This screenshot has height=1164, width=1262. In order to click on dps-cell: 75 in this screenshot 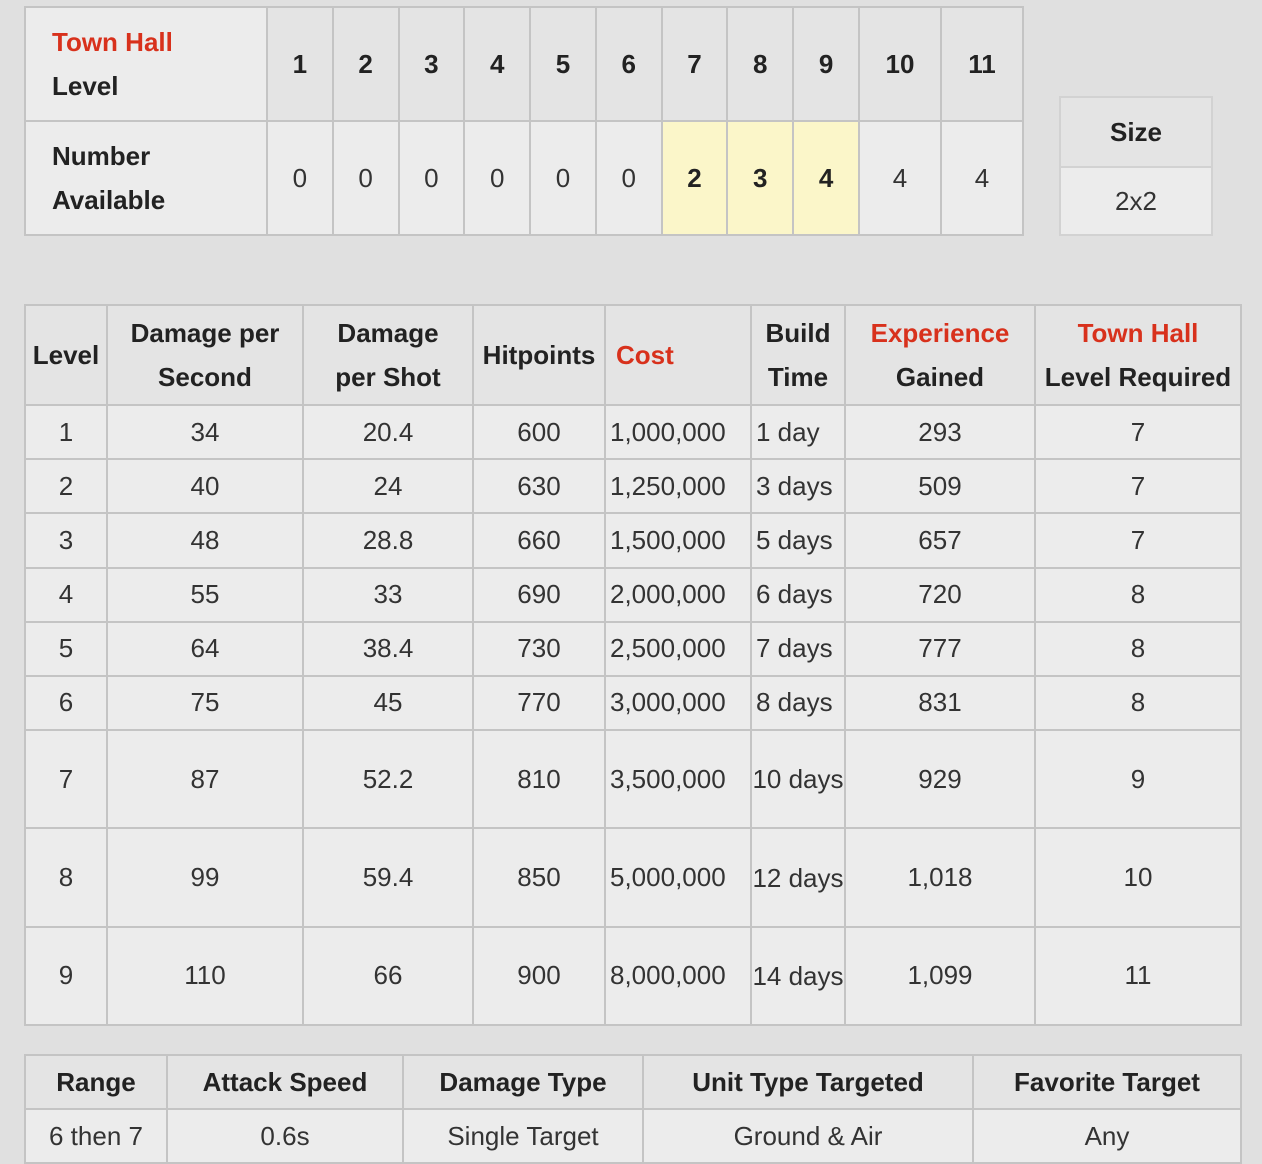, I will do `click(205, 703)`.